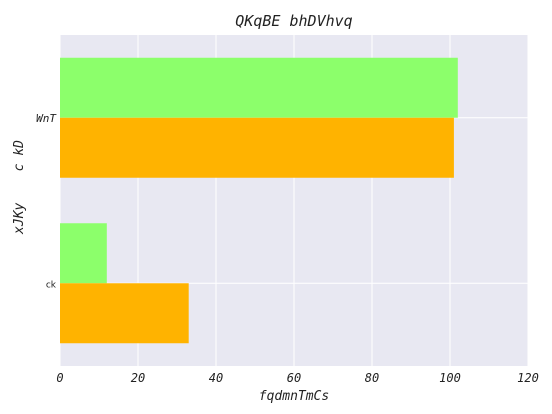 This screenshot has width=552, height=414. Describe the element at coordinates (46, 118) in the screenshot. I see `y-tick-label: WnT` at that location.